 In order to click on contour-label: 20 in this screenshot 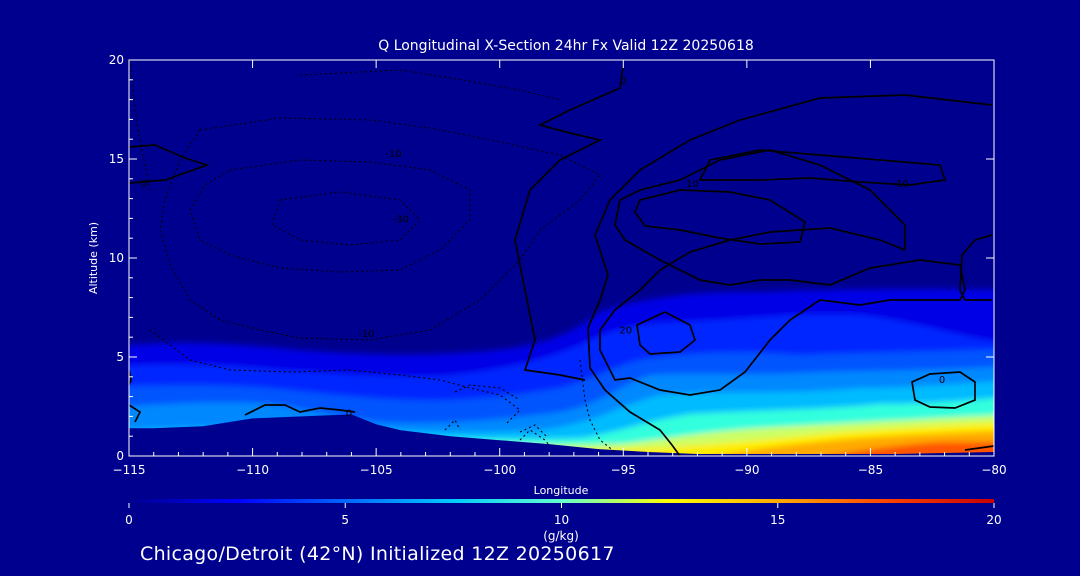, I will do `click(625, 330)`.